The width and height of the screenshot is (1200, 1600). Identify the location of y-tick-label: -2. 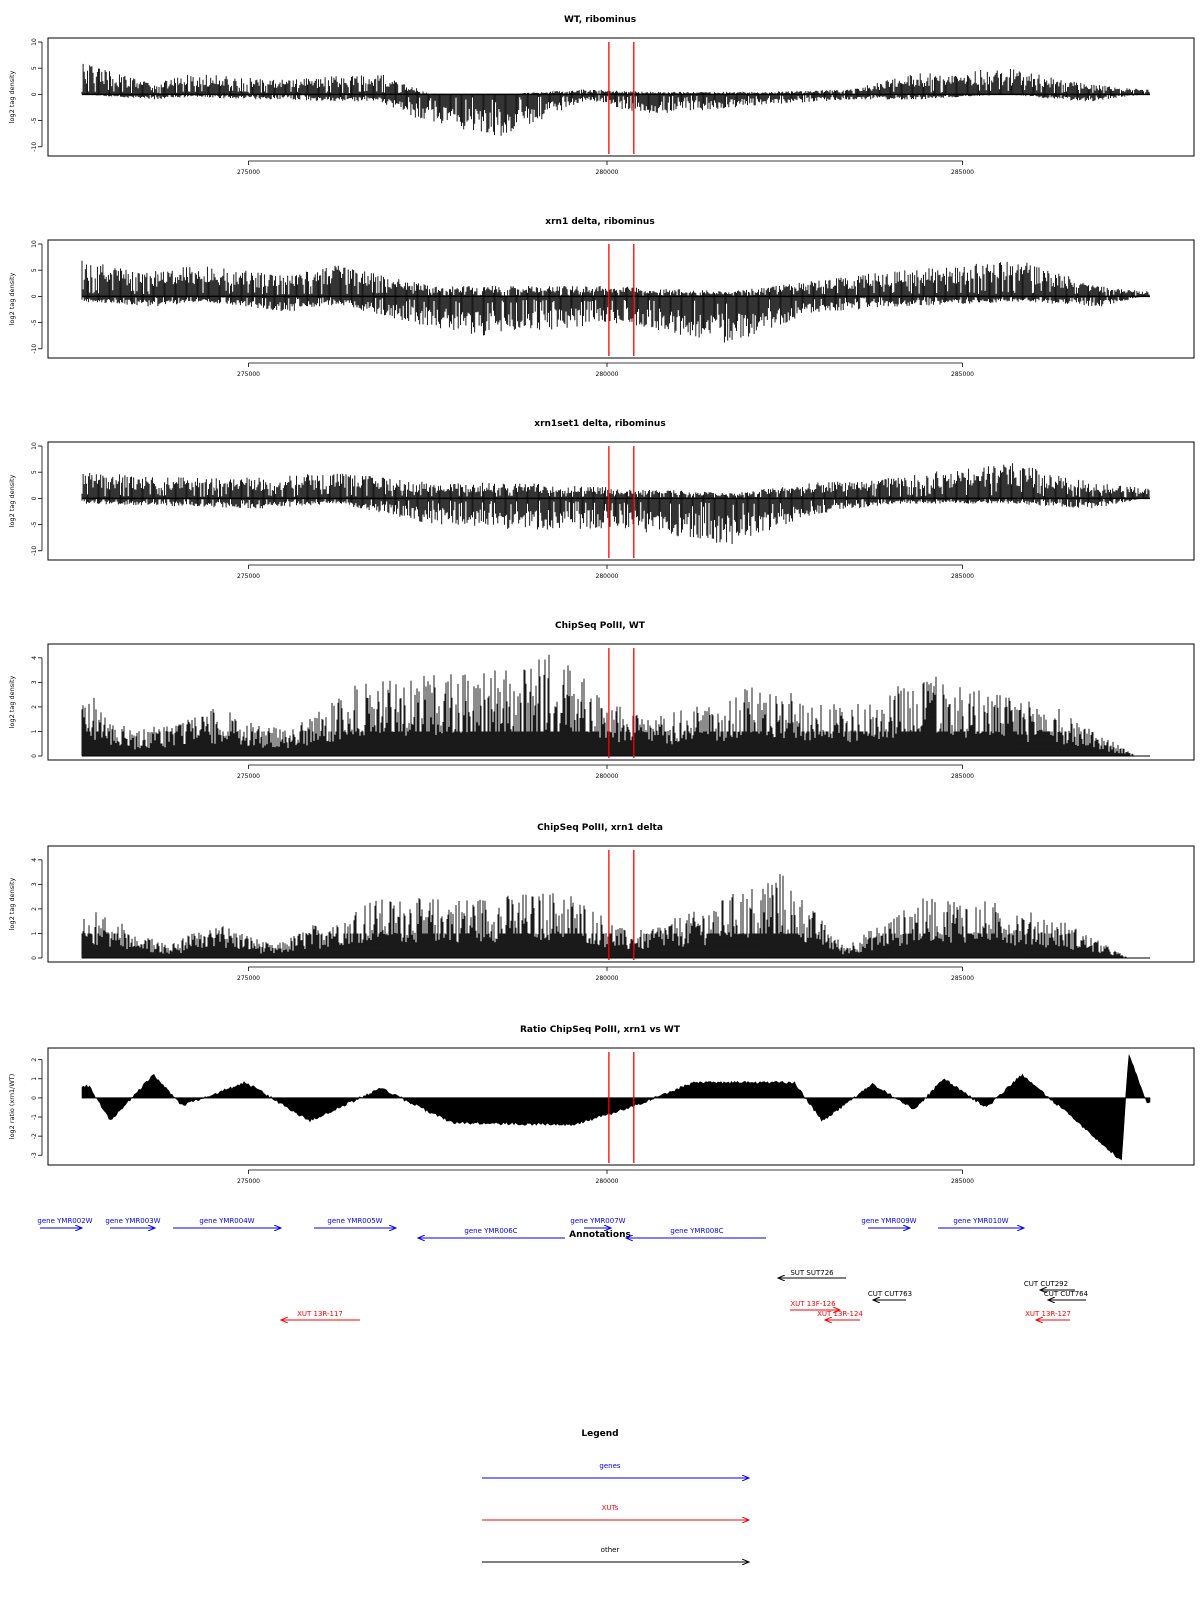
(34, 1136).